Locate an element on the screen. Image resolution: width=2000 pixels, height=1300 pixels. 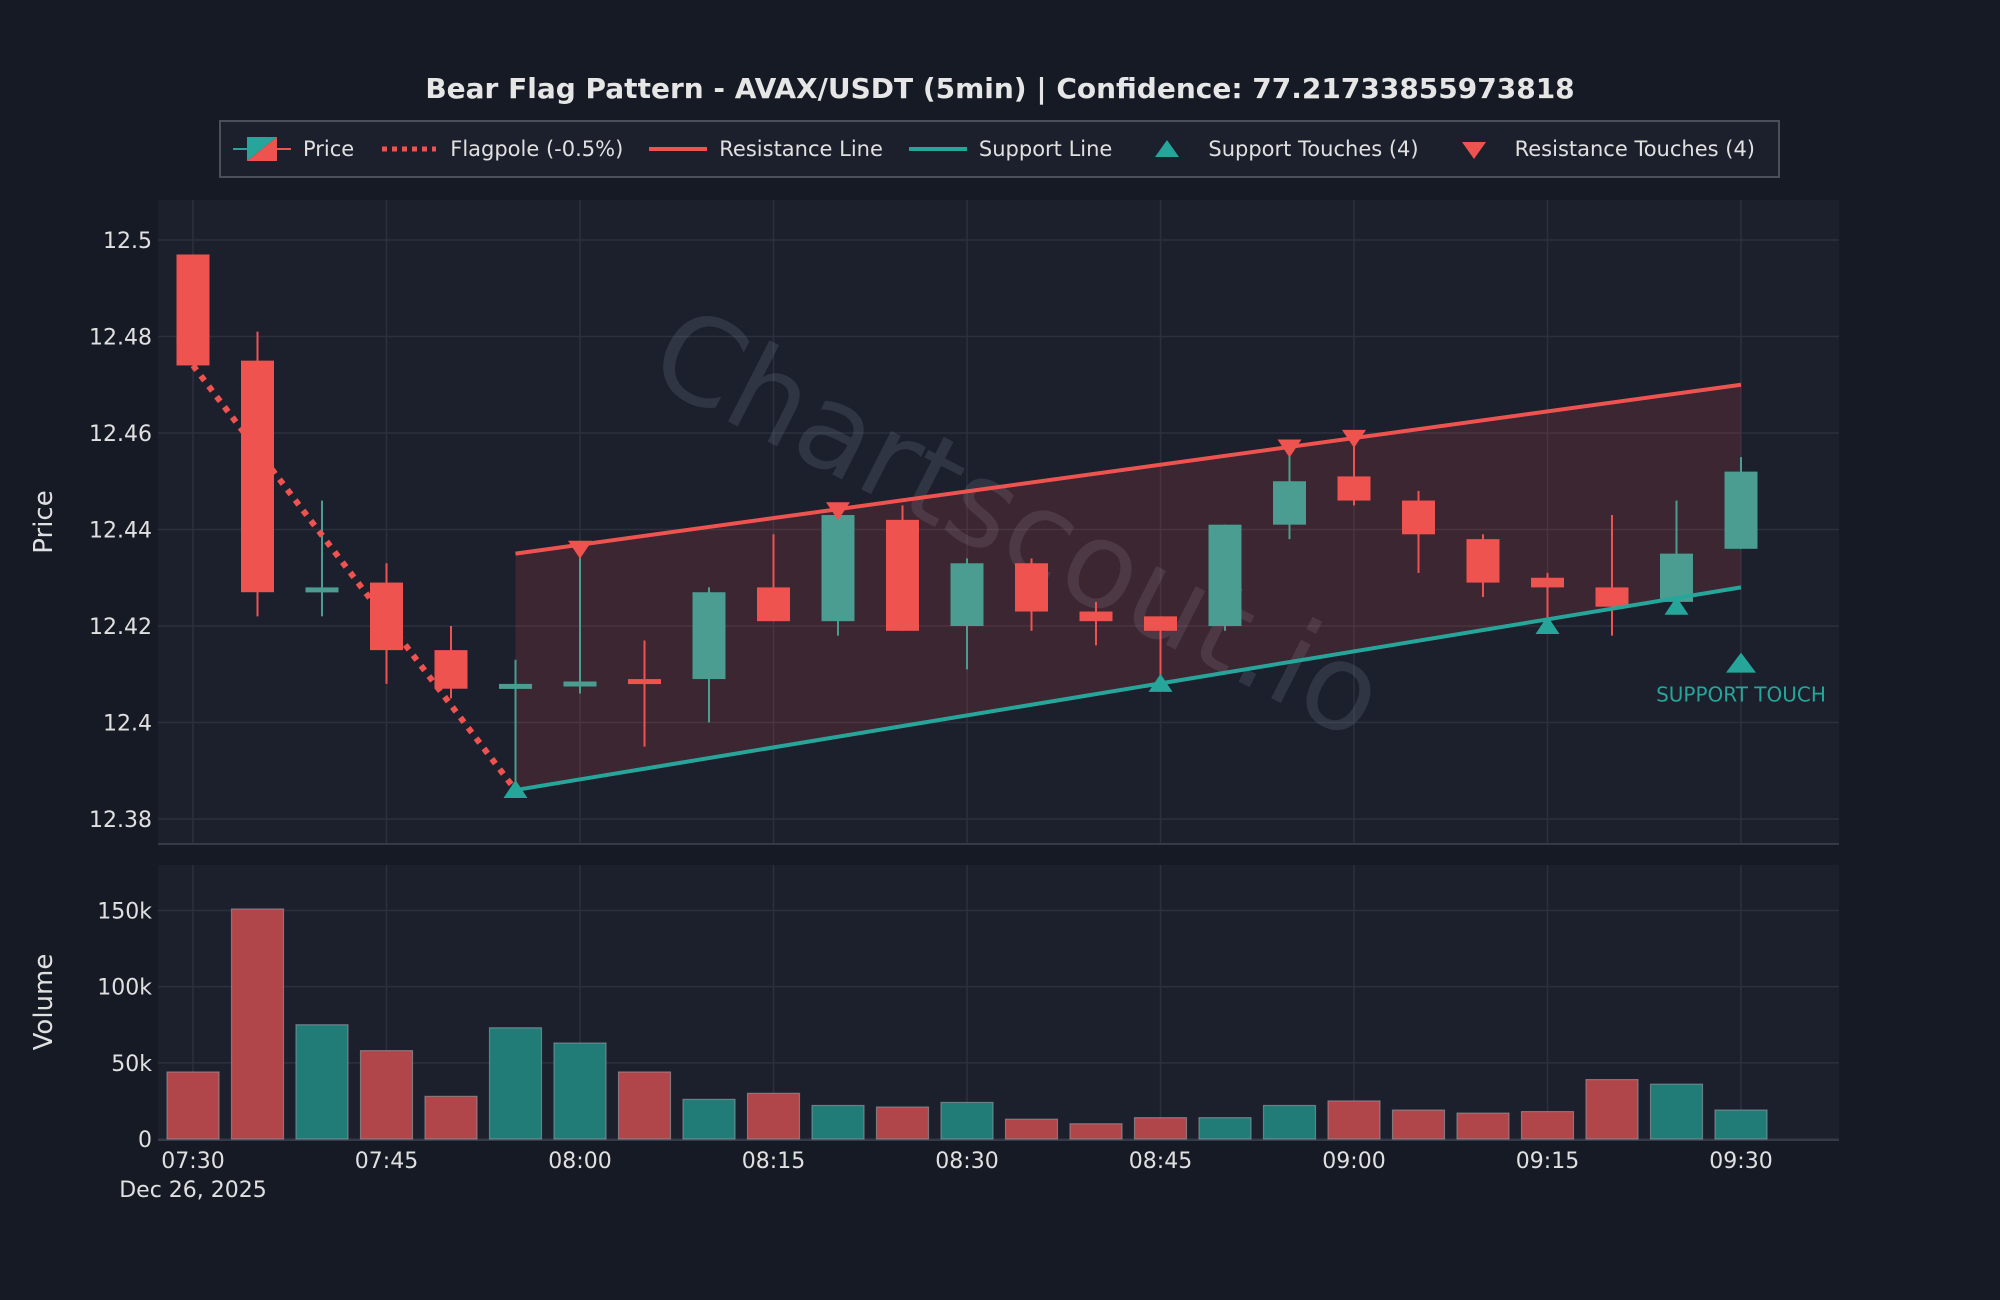
legend-item-resistance-touches: Resistance Touches (4) is located at coordinates (1600, 149).